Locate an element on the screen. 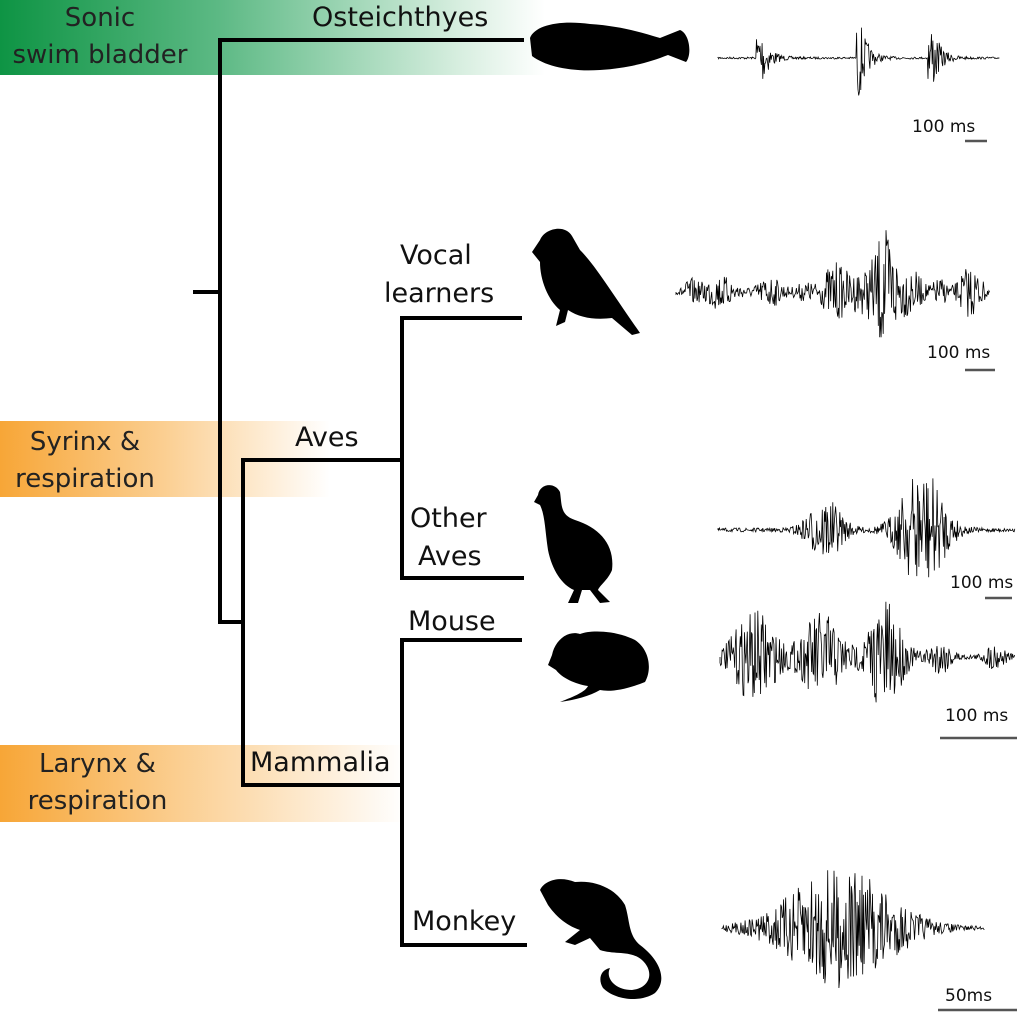 The image size is (1024, 1013). songbird-silhouette is located at coordinates (586, 281).